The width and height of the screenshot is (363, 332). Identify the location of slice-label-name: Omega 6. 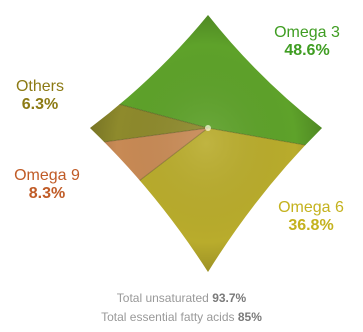
(311, 207).